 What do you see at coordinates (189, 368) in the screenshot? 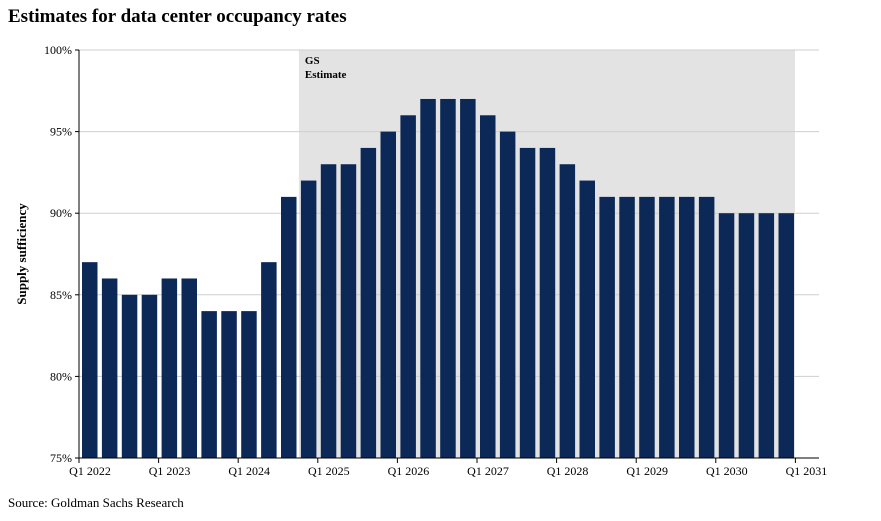
I see `bar-q2-2023` at bounding box center [189, 368].